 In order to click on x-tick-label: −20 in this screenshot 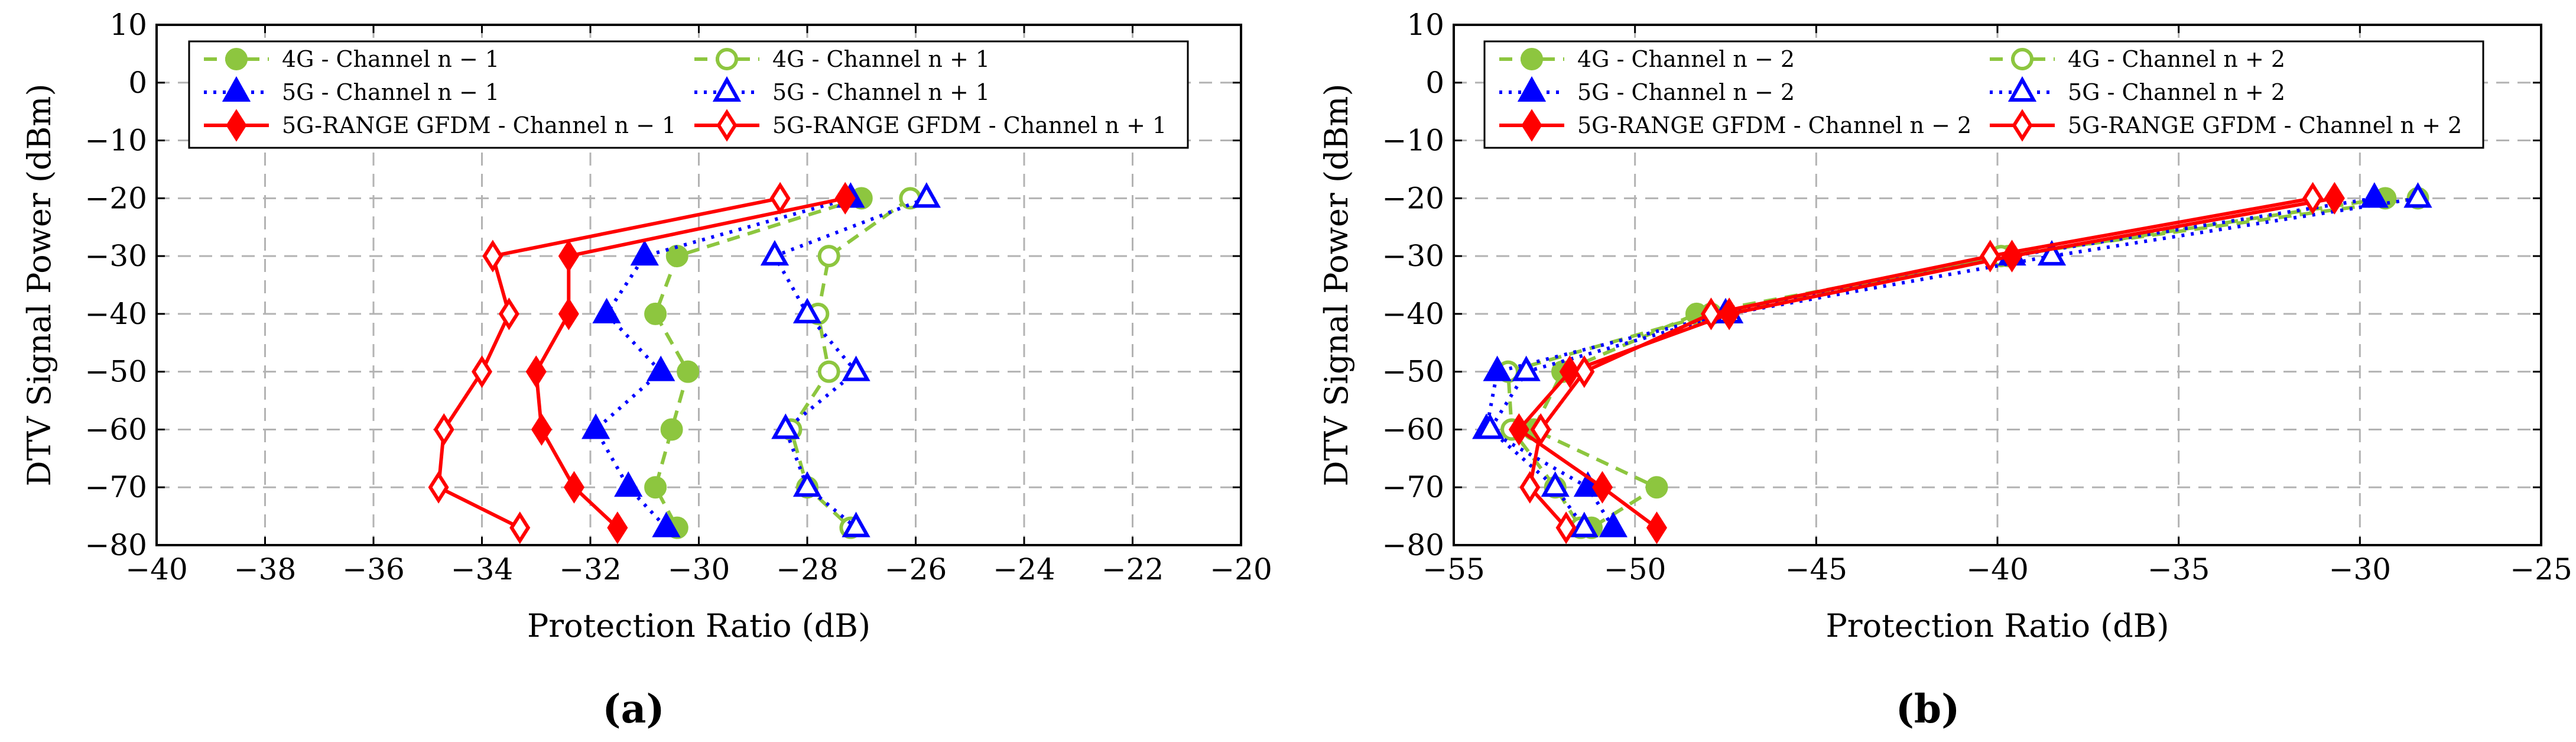, I will do `click(1241, 569)`.